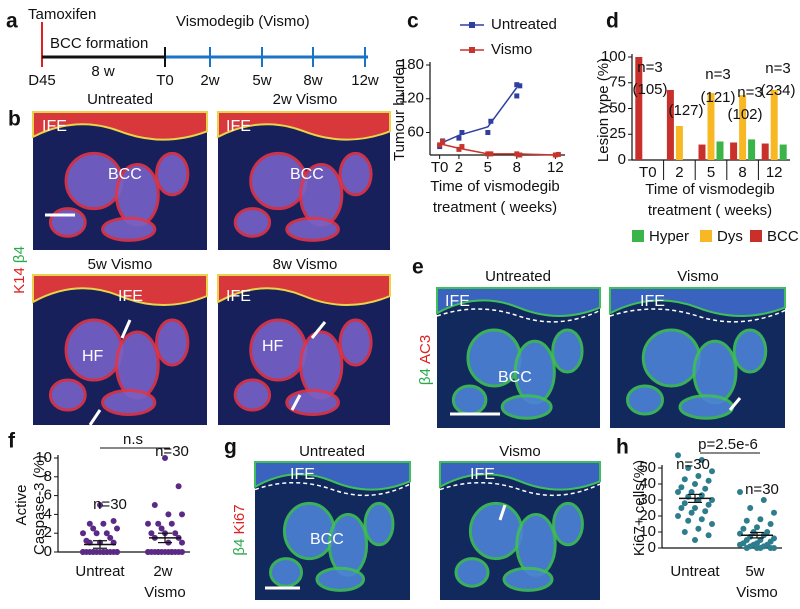 Image resolution: width=800 pixels, height=609 pixels. I want to click on timeline-start-label: Tamoxifen, so click(62, 14).